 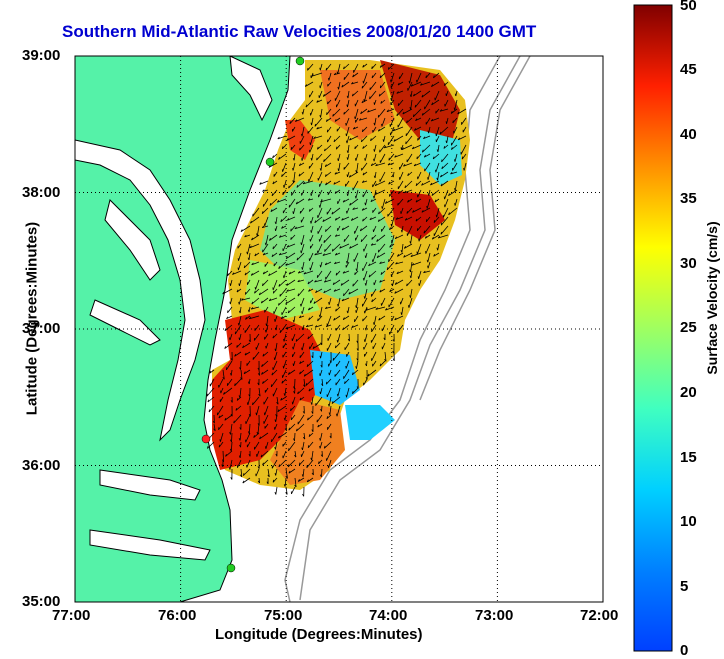 What do you see at coordinates (684, 650) in the screenshot?
I see `colorbar-tick-label: 0` at bounding box center [684, 650].